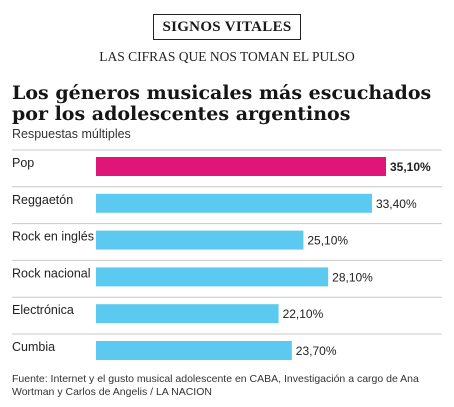  Describe the element at coordinates (352, 277) in the screenshot. I see `value-label: 28,10%` at that location.